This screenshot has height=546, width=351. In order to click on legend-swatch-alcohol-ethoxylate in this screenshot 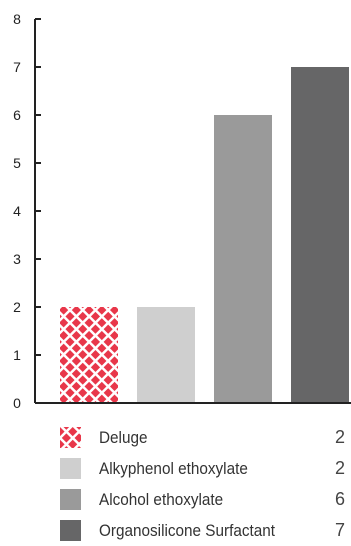, I will do `click(70, 499)`.